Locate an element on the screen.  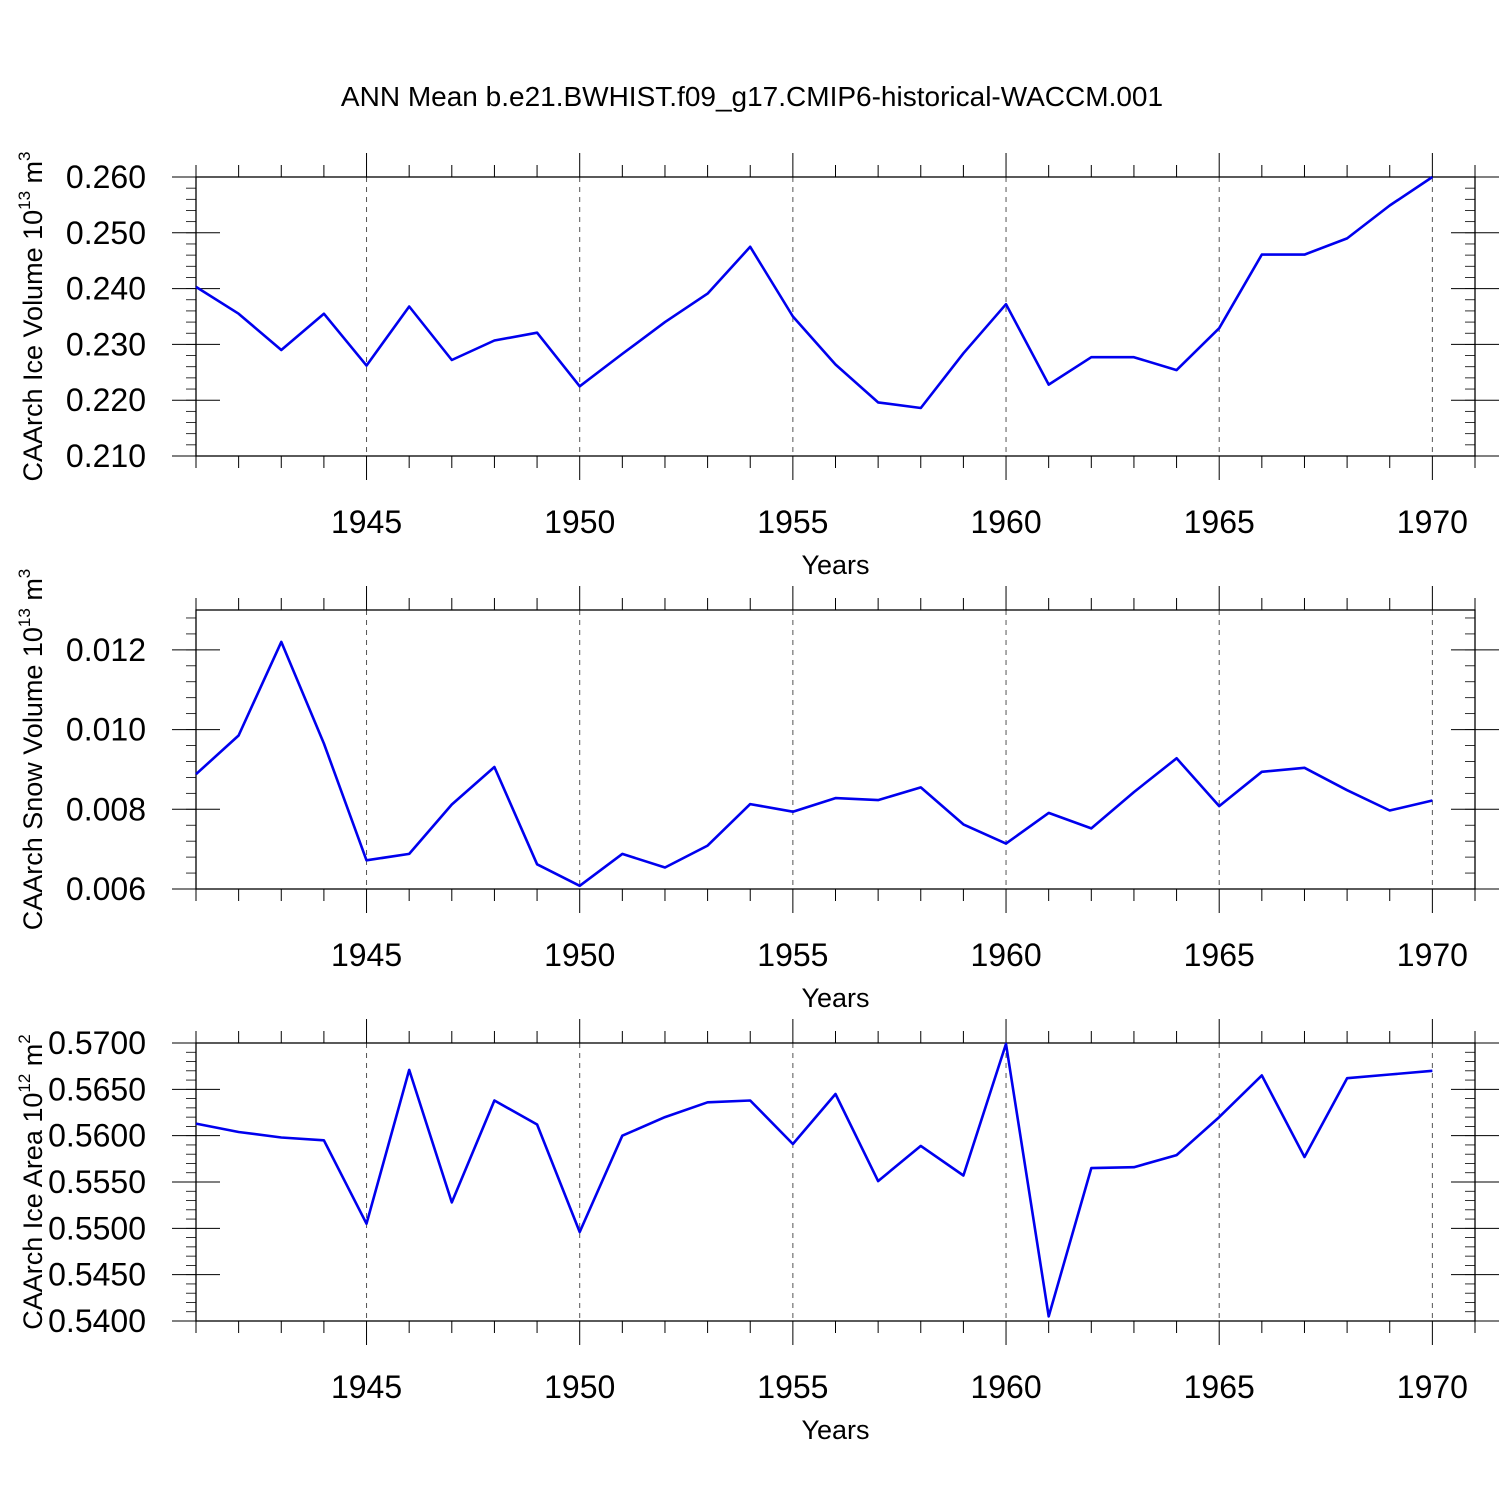
y-tick-label: 0.5550 is located at coordinates (97, 1182).